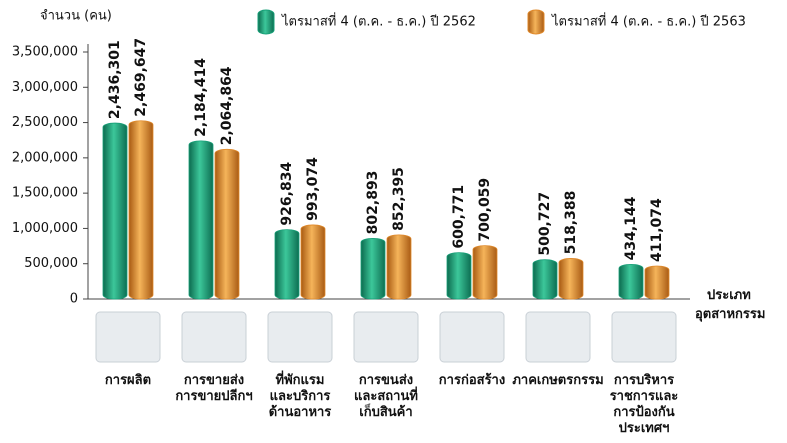 This screenshot has height=443, width=787. I want to click on value-label: 518,388, so click(571, 223).